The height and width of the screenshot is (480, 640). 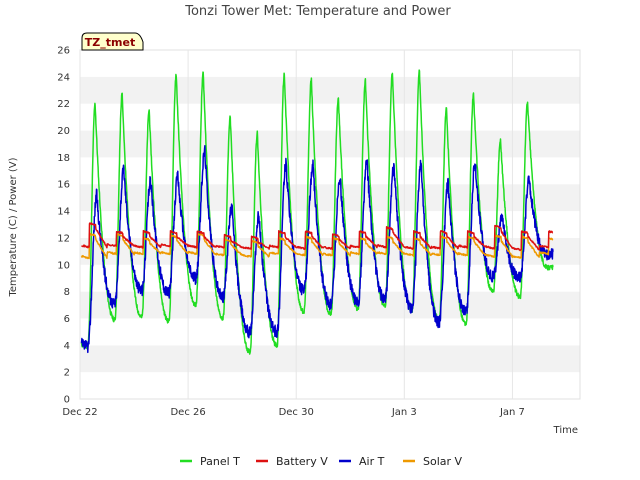 I want to click on x-axis-label: Time, so click(x=565, y=430).